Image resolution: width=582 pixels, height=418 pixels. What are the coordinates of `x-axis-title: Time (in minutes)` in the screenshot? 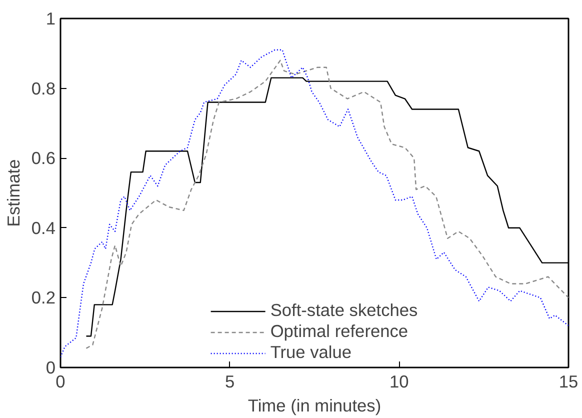 It's located at (315, 406).